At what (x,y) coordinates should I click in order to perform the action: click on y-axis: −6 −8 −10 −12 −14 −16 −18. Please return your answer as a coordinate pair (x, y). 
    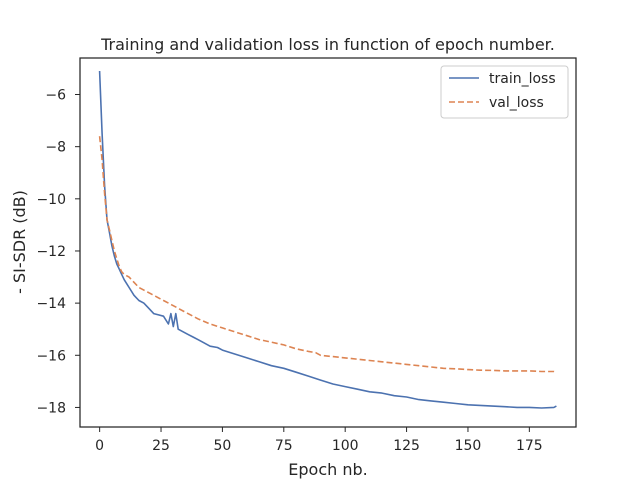
    Looking at the image, I should click on (58, 252).